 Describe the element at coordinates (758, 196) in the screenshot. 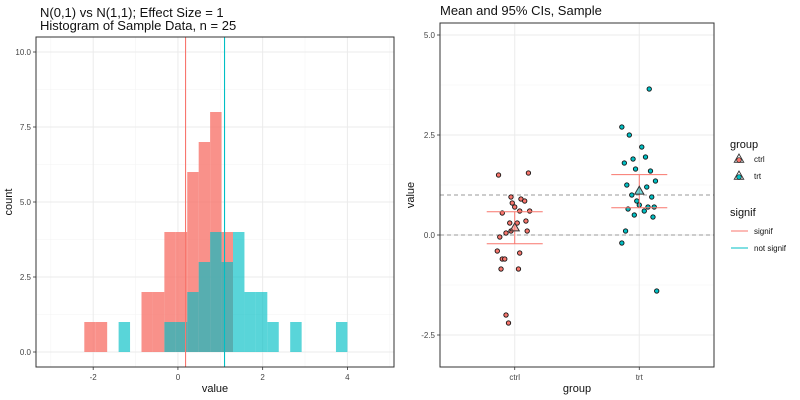

I see `legend: group ctrl trt signif signif not signif` at that location.